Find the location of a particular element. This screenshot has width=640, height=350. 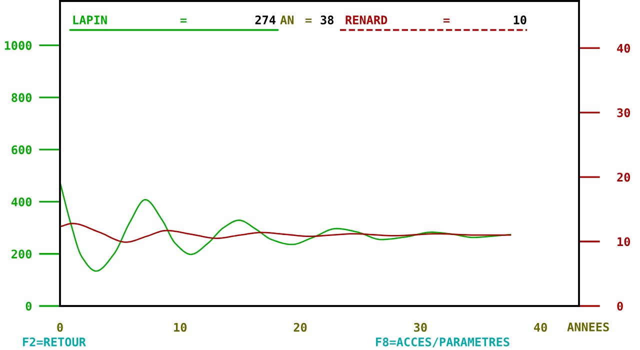

y-tick-label: 400 is located at coordinates (21, 201).